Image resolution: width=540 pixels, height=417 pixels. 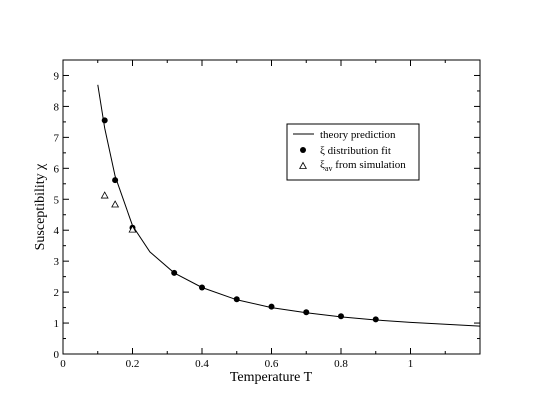 I want to click on x-tick-label: 0.6, so click(x=272, y=364).